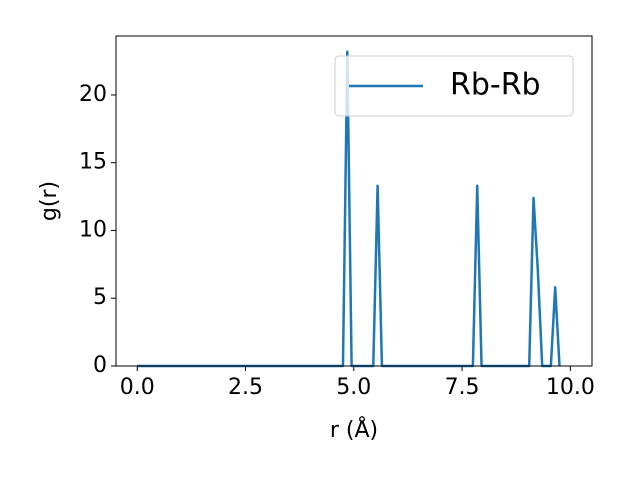 The width and height of the screenshot is (640, 484). I want to click on x-tick-label: 2.5, so click(245, 387).